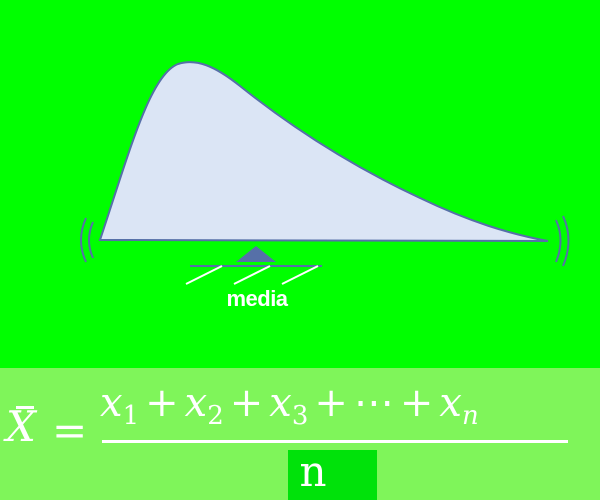 This screenshot has width=600, height=500. Describe the element at coordinates (257, 298) in the screenshot. I see `median-label: media` at that location.